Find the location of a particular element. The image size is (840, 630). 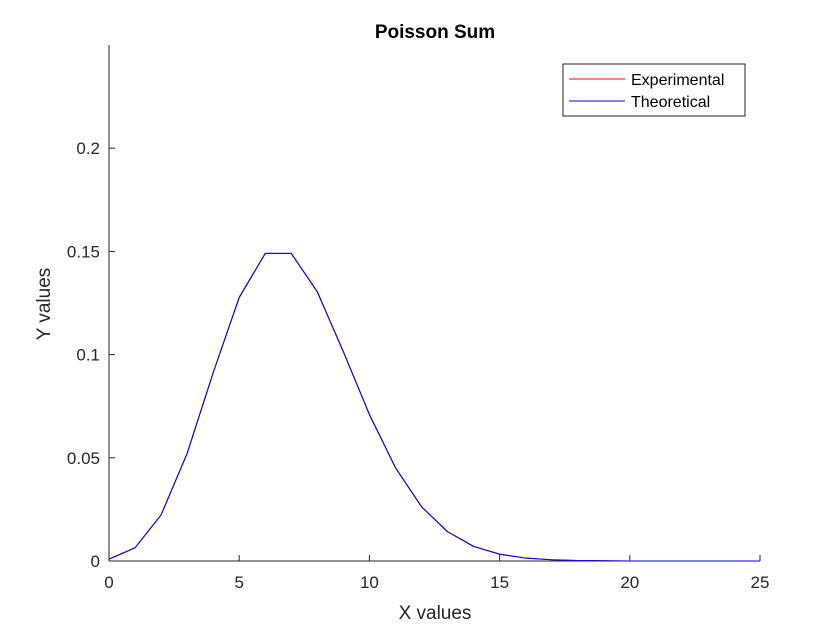

y-tick-label: 0.05 is located at coordinates (83, 458).